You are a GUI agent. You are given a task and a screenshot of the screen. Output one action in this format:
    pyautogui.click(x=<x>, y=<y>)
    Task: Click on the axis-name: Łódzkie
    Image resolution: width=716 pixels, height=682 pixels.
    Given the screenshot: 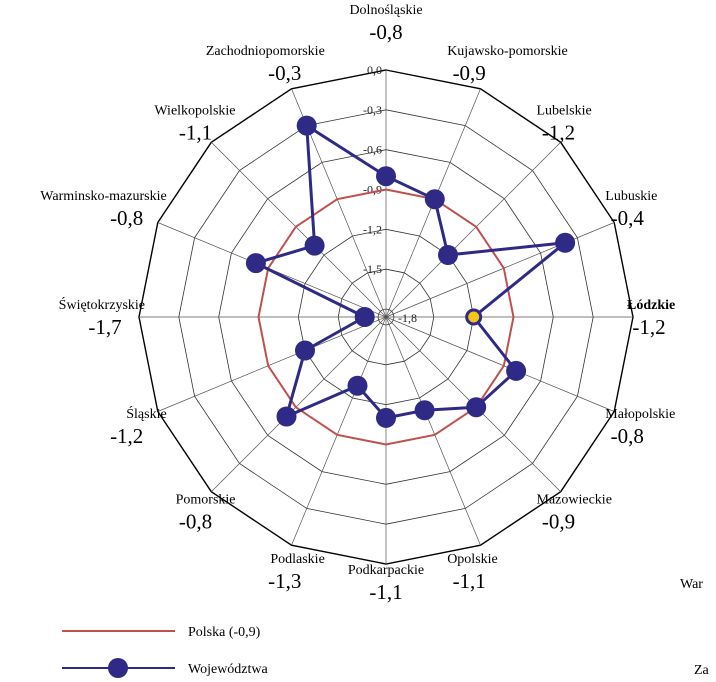 What is the action you would take?
    pyautogui.click(x=651, y=305)
    